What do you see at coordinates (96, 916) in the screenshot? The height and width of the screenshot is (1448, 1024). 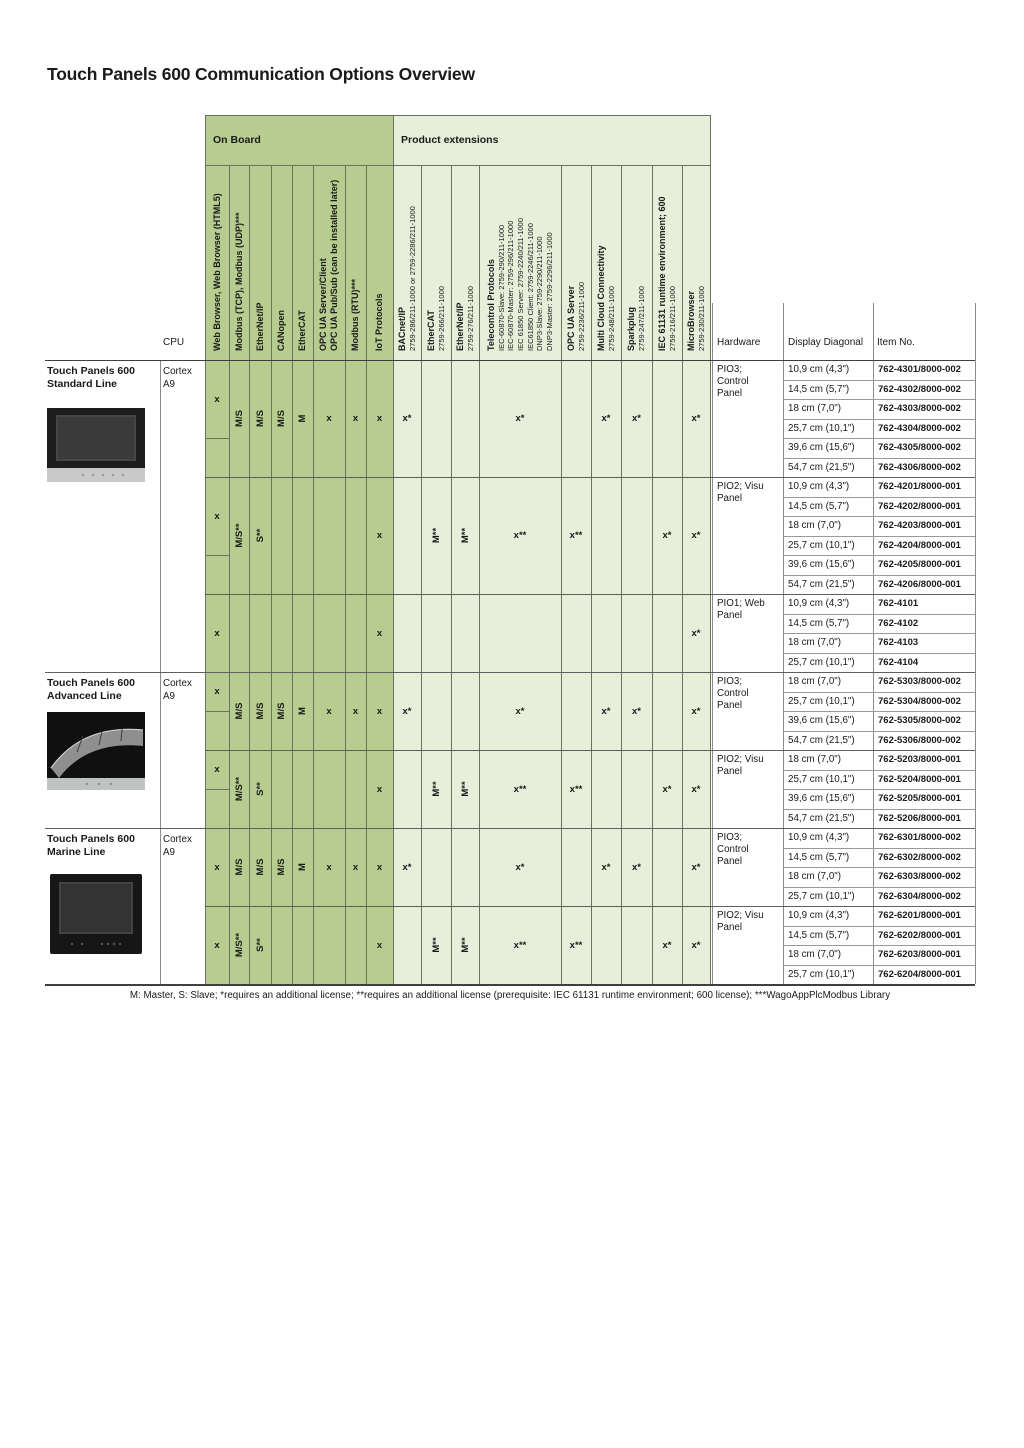 I see `marine-line-product-image` at bounding box center [96, 916].